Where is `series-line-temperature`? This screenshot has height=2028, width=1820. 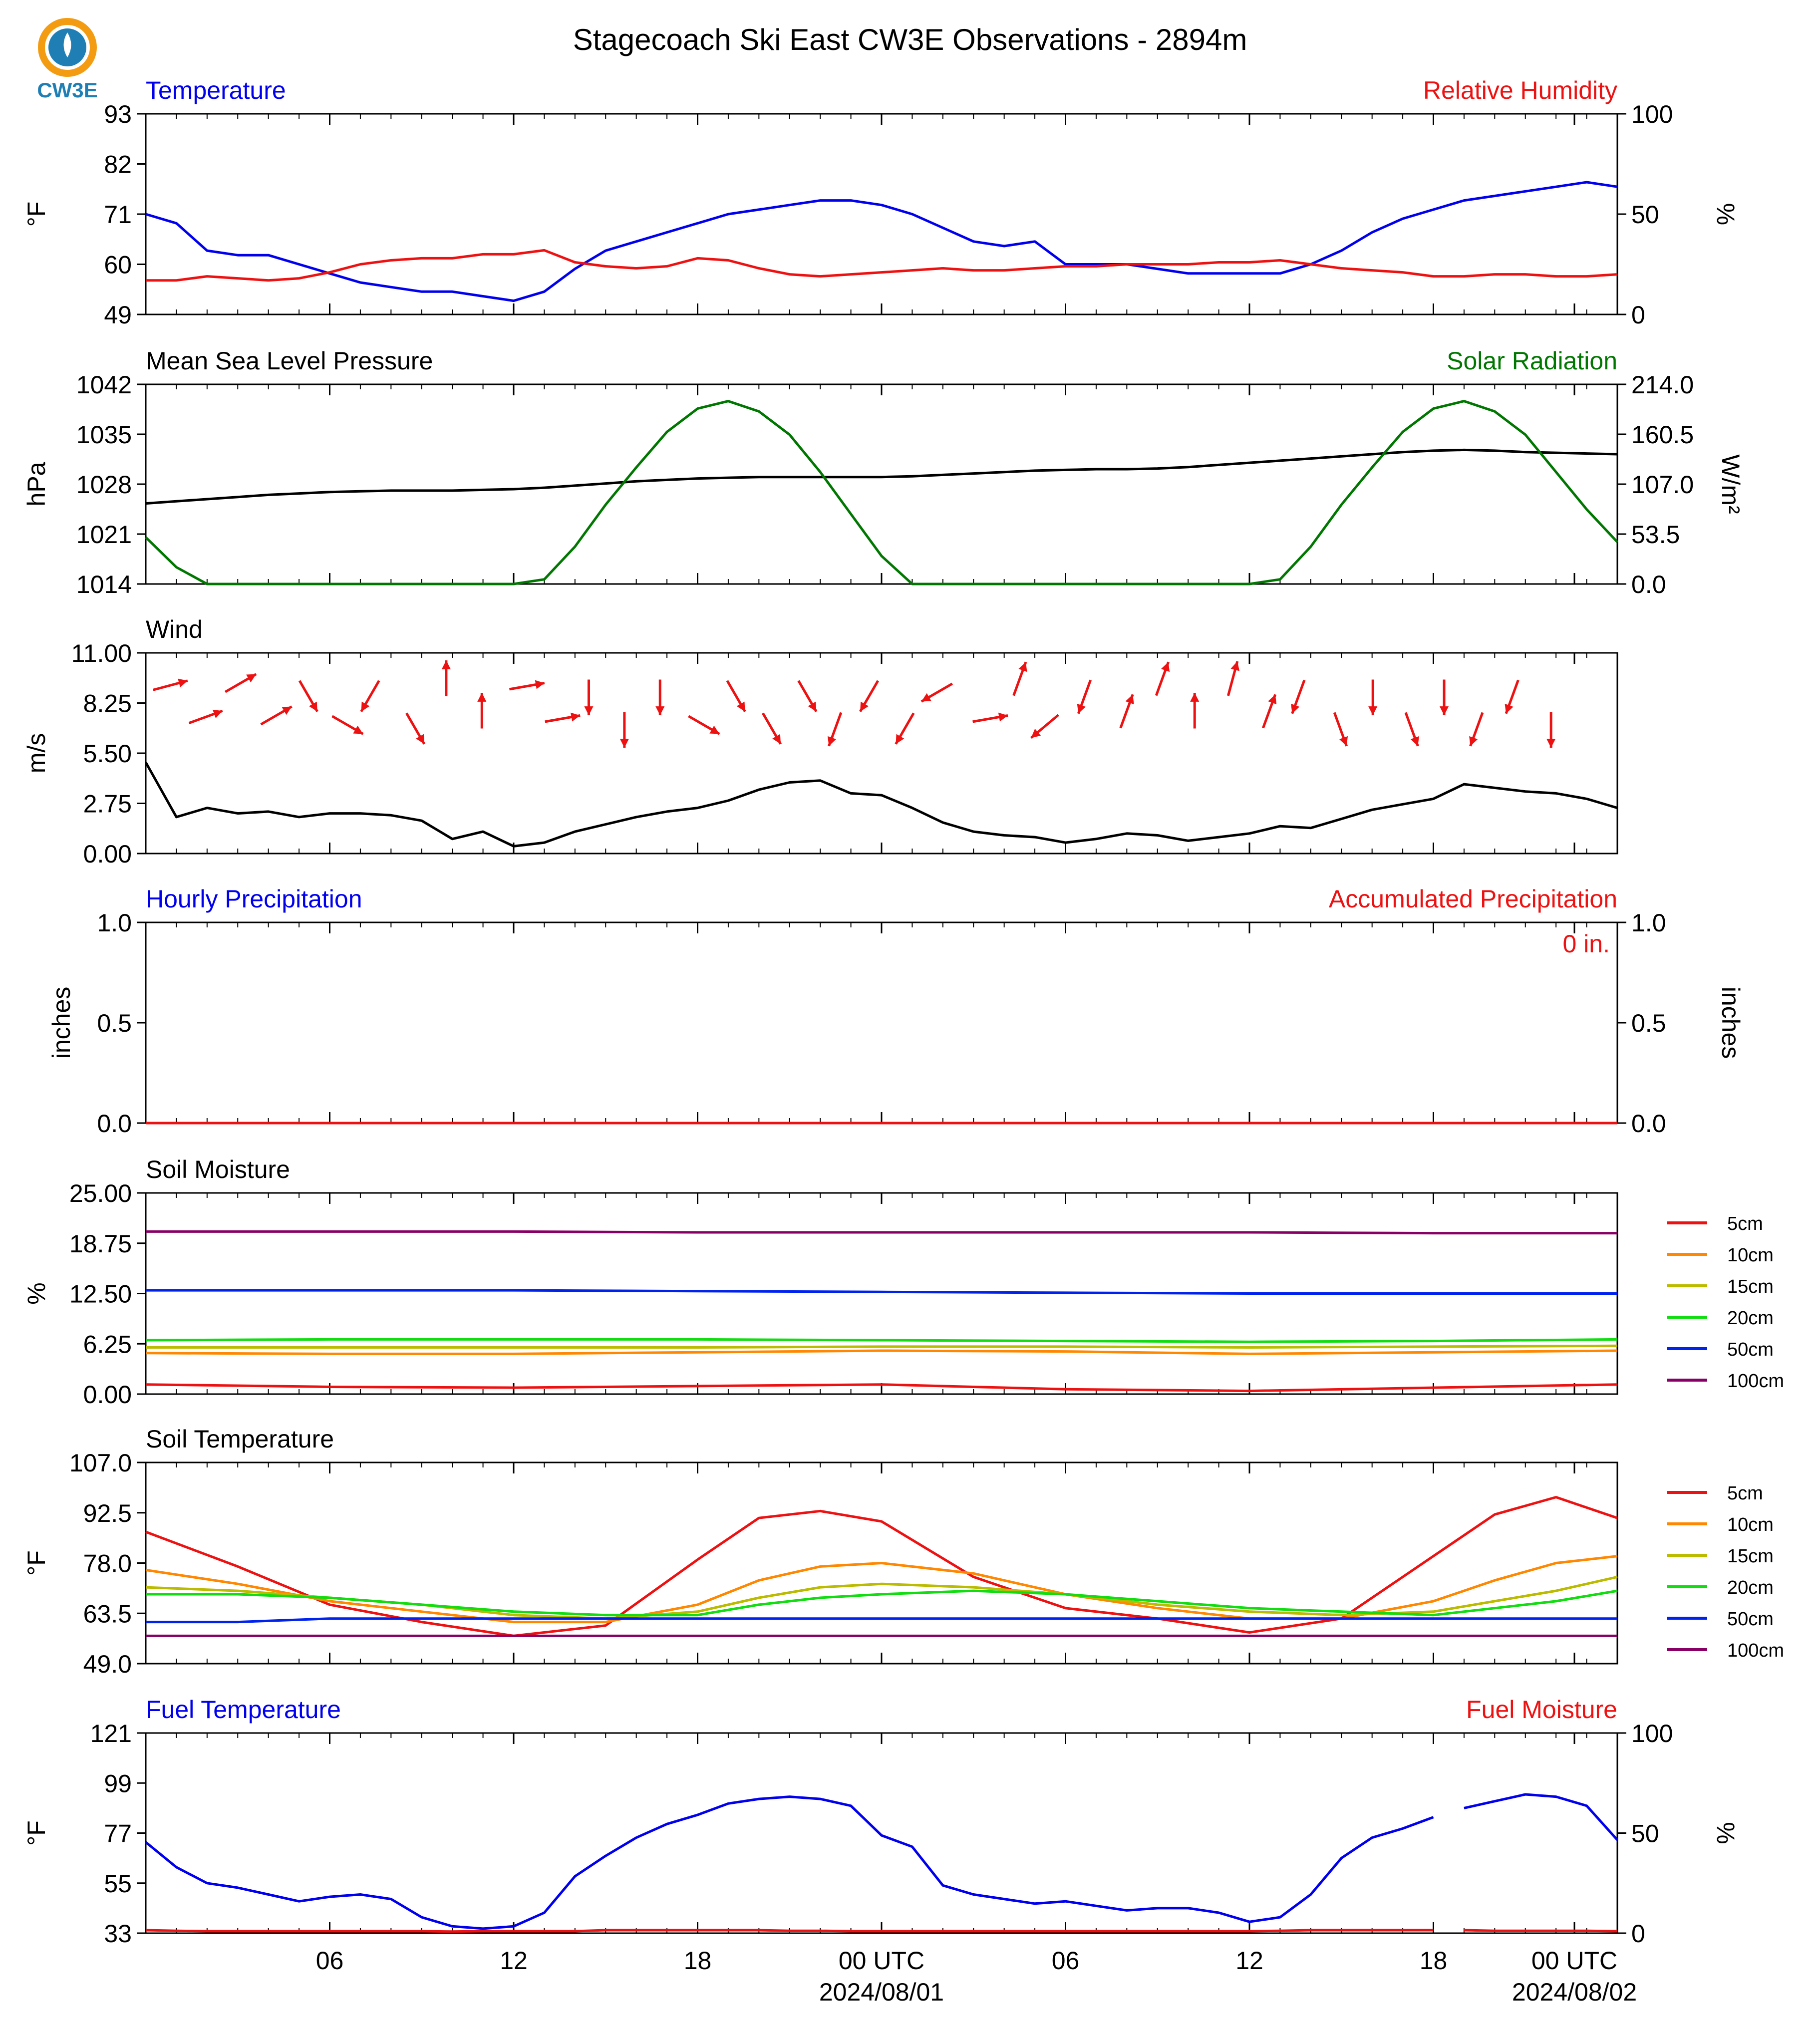 series-line-temperature is located at coordinates (881, 241).